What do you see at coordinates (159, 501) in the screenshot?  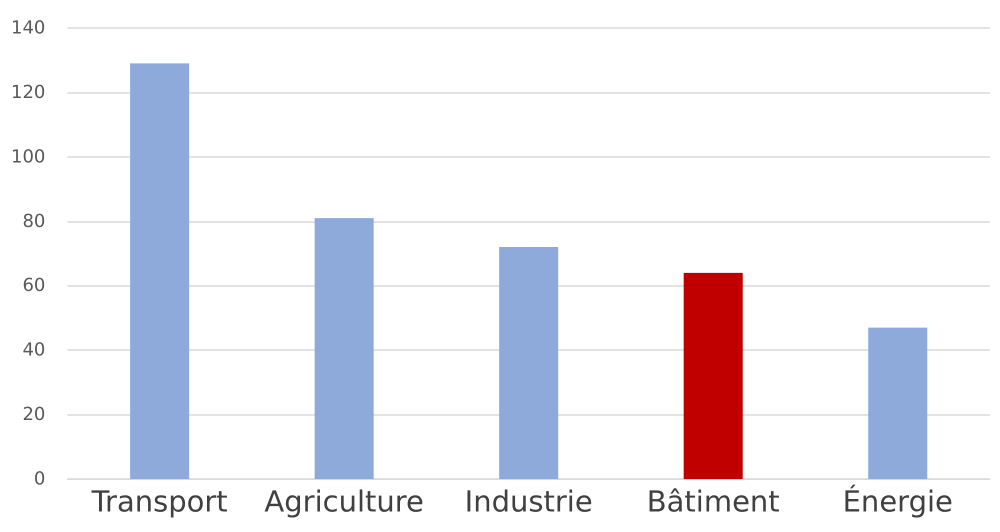 I see `x-tick-label: Transport` at bounding box center [159, 501].